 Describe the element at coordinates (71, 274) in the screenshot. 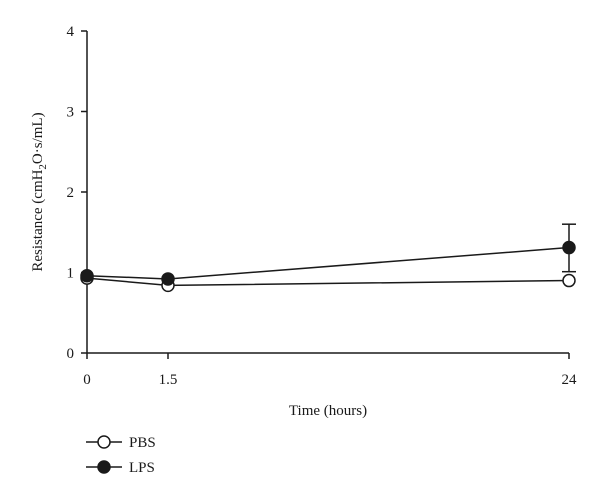

I see `y-tick-label: 1` at that location.